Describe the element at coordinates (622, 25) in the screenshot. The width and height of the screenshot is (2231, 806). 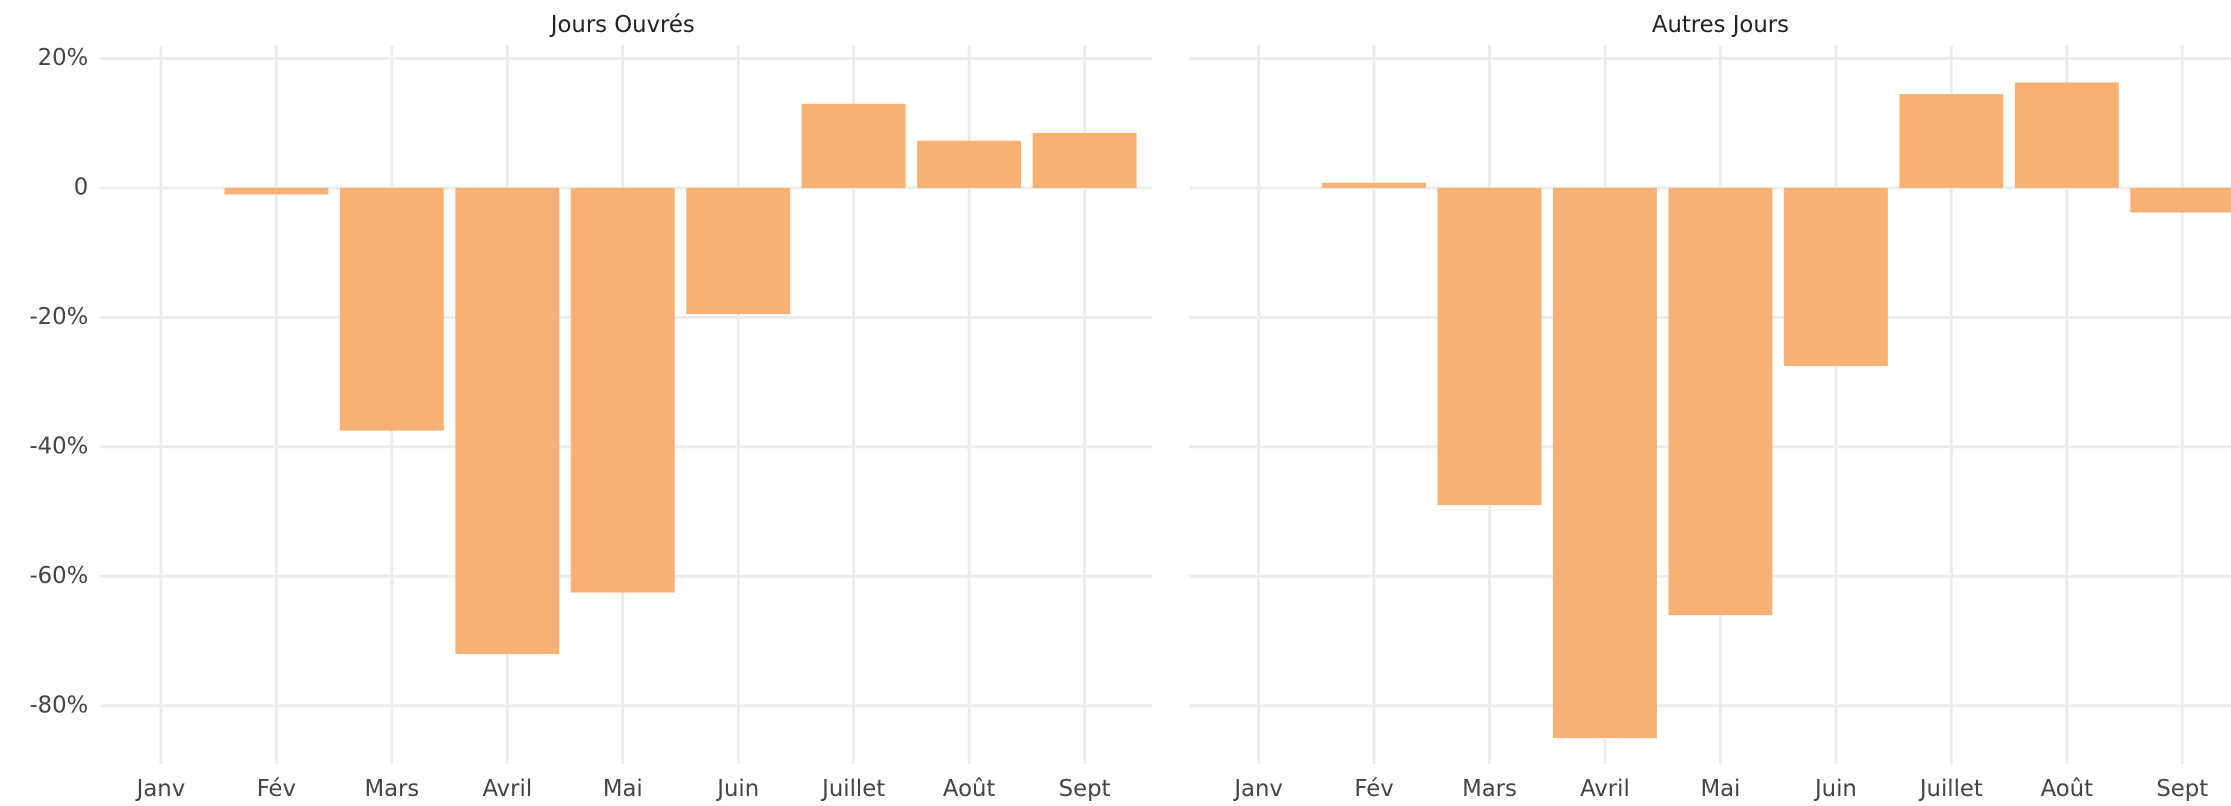
I see `panel-title: Jours Ouvrés` at that location.